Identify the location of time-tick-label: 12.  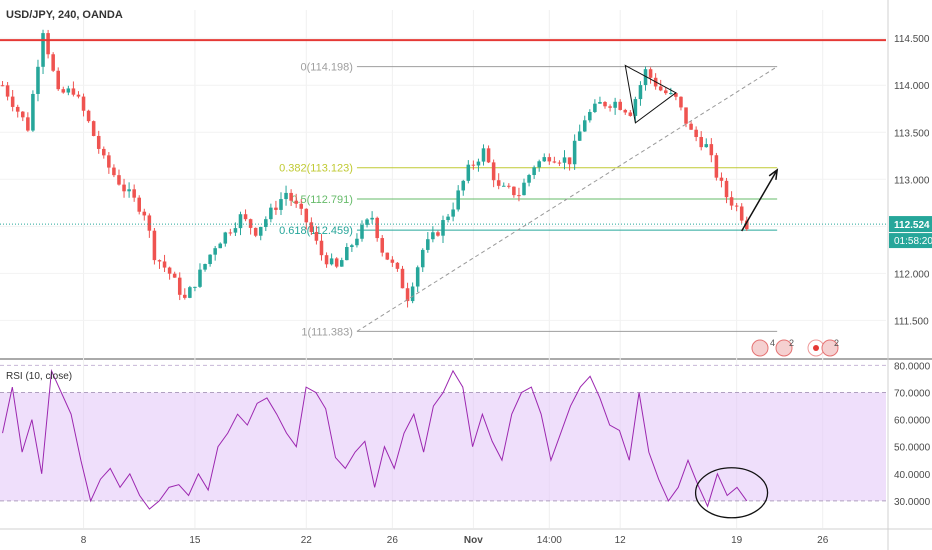
(621, 540).